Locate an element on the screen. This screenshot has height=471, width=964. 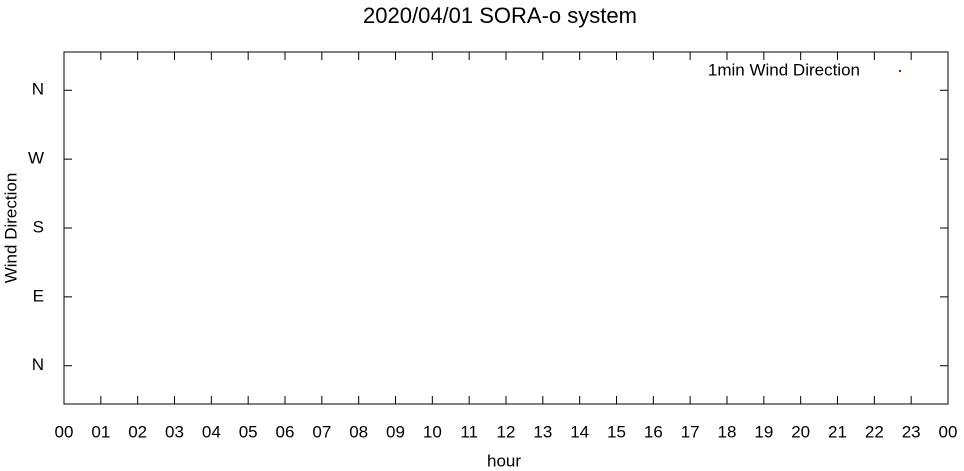
x-tick-label: 16 is located at coordinates (653, 431).